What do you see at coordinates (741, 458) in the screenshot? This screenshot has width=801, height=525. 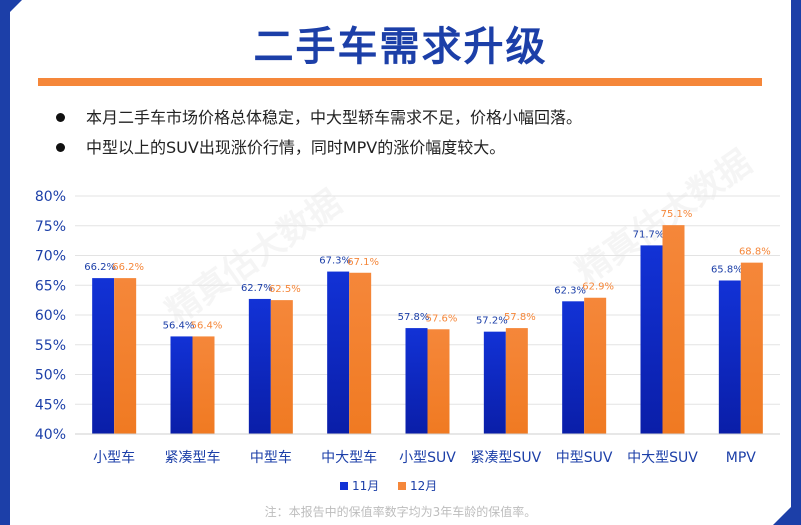 I see `x-tick-label: MPV` at bounding box center [741, 458].